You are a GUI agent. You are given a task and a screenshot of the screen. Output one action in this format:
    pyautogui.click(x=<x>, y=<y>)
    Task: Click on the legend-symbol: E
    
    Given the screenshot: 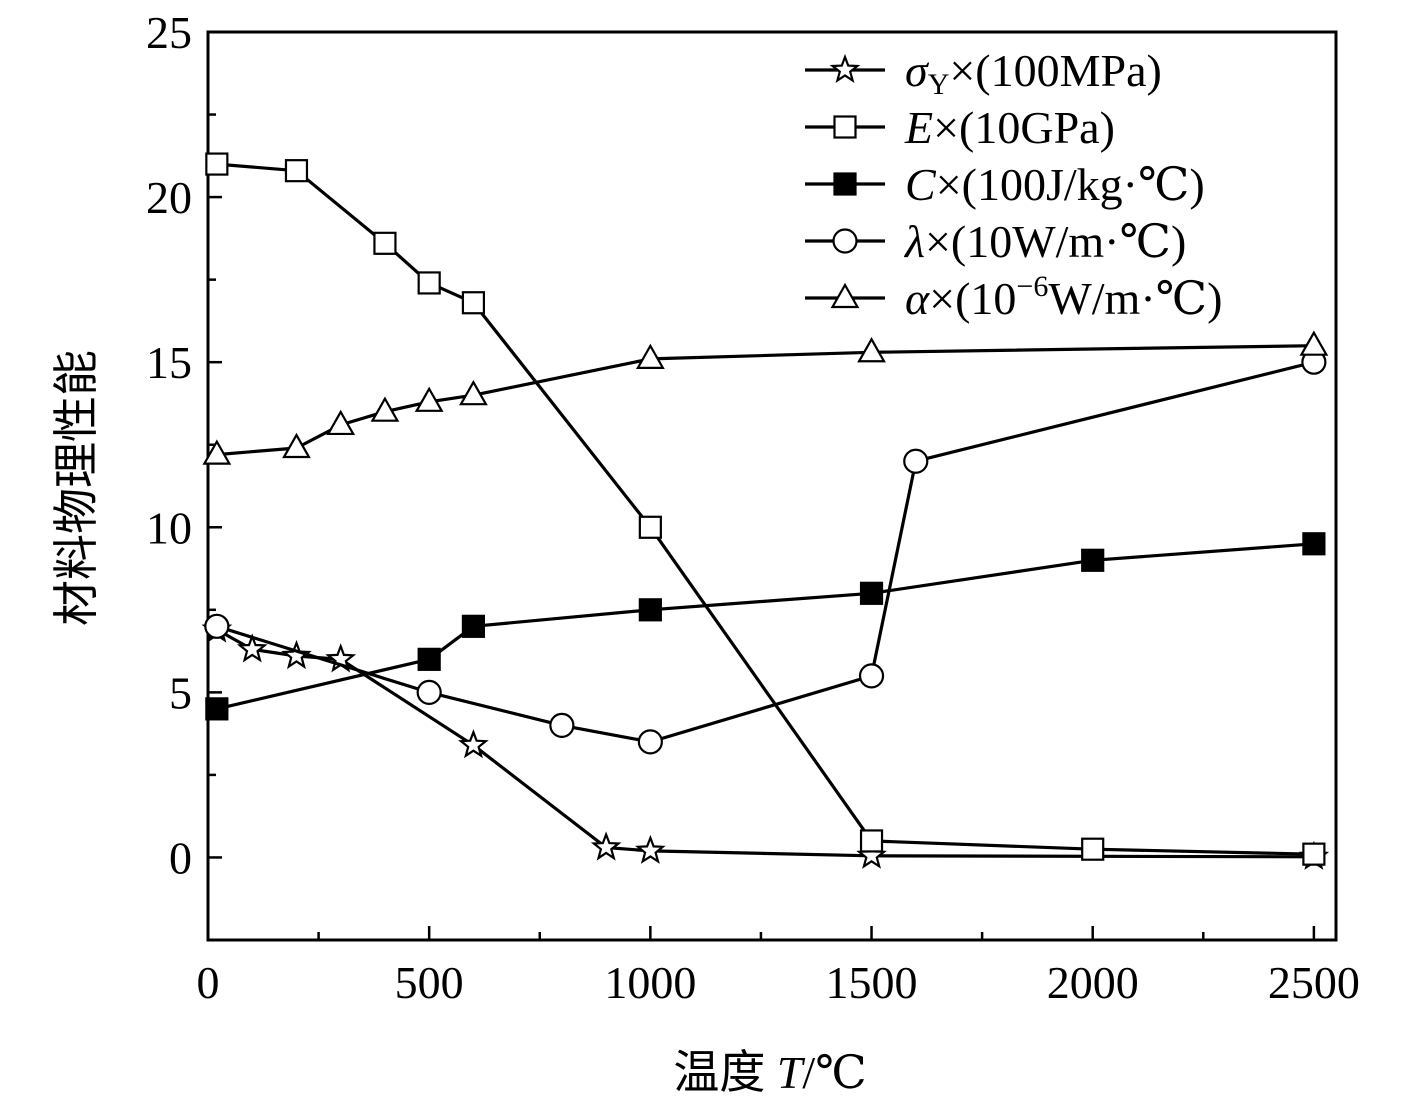 What is the action you would take?
    pyautogui.click(x=918, y=127)
    